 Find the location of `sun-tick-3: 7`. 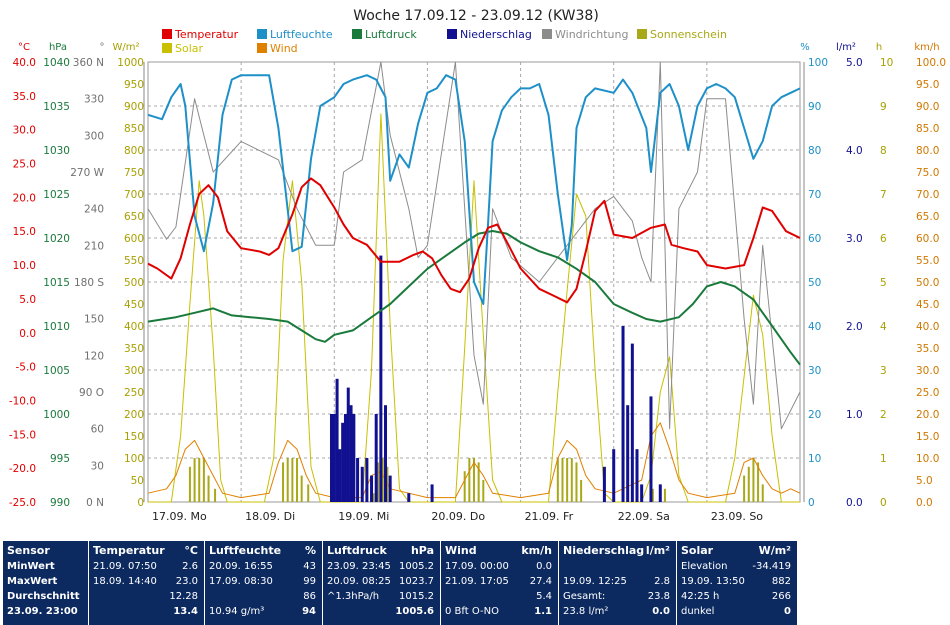

sun-tick-3: 7 is located at coordinates (883, 195).